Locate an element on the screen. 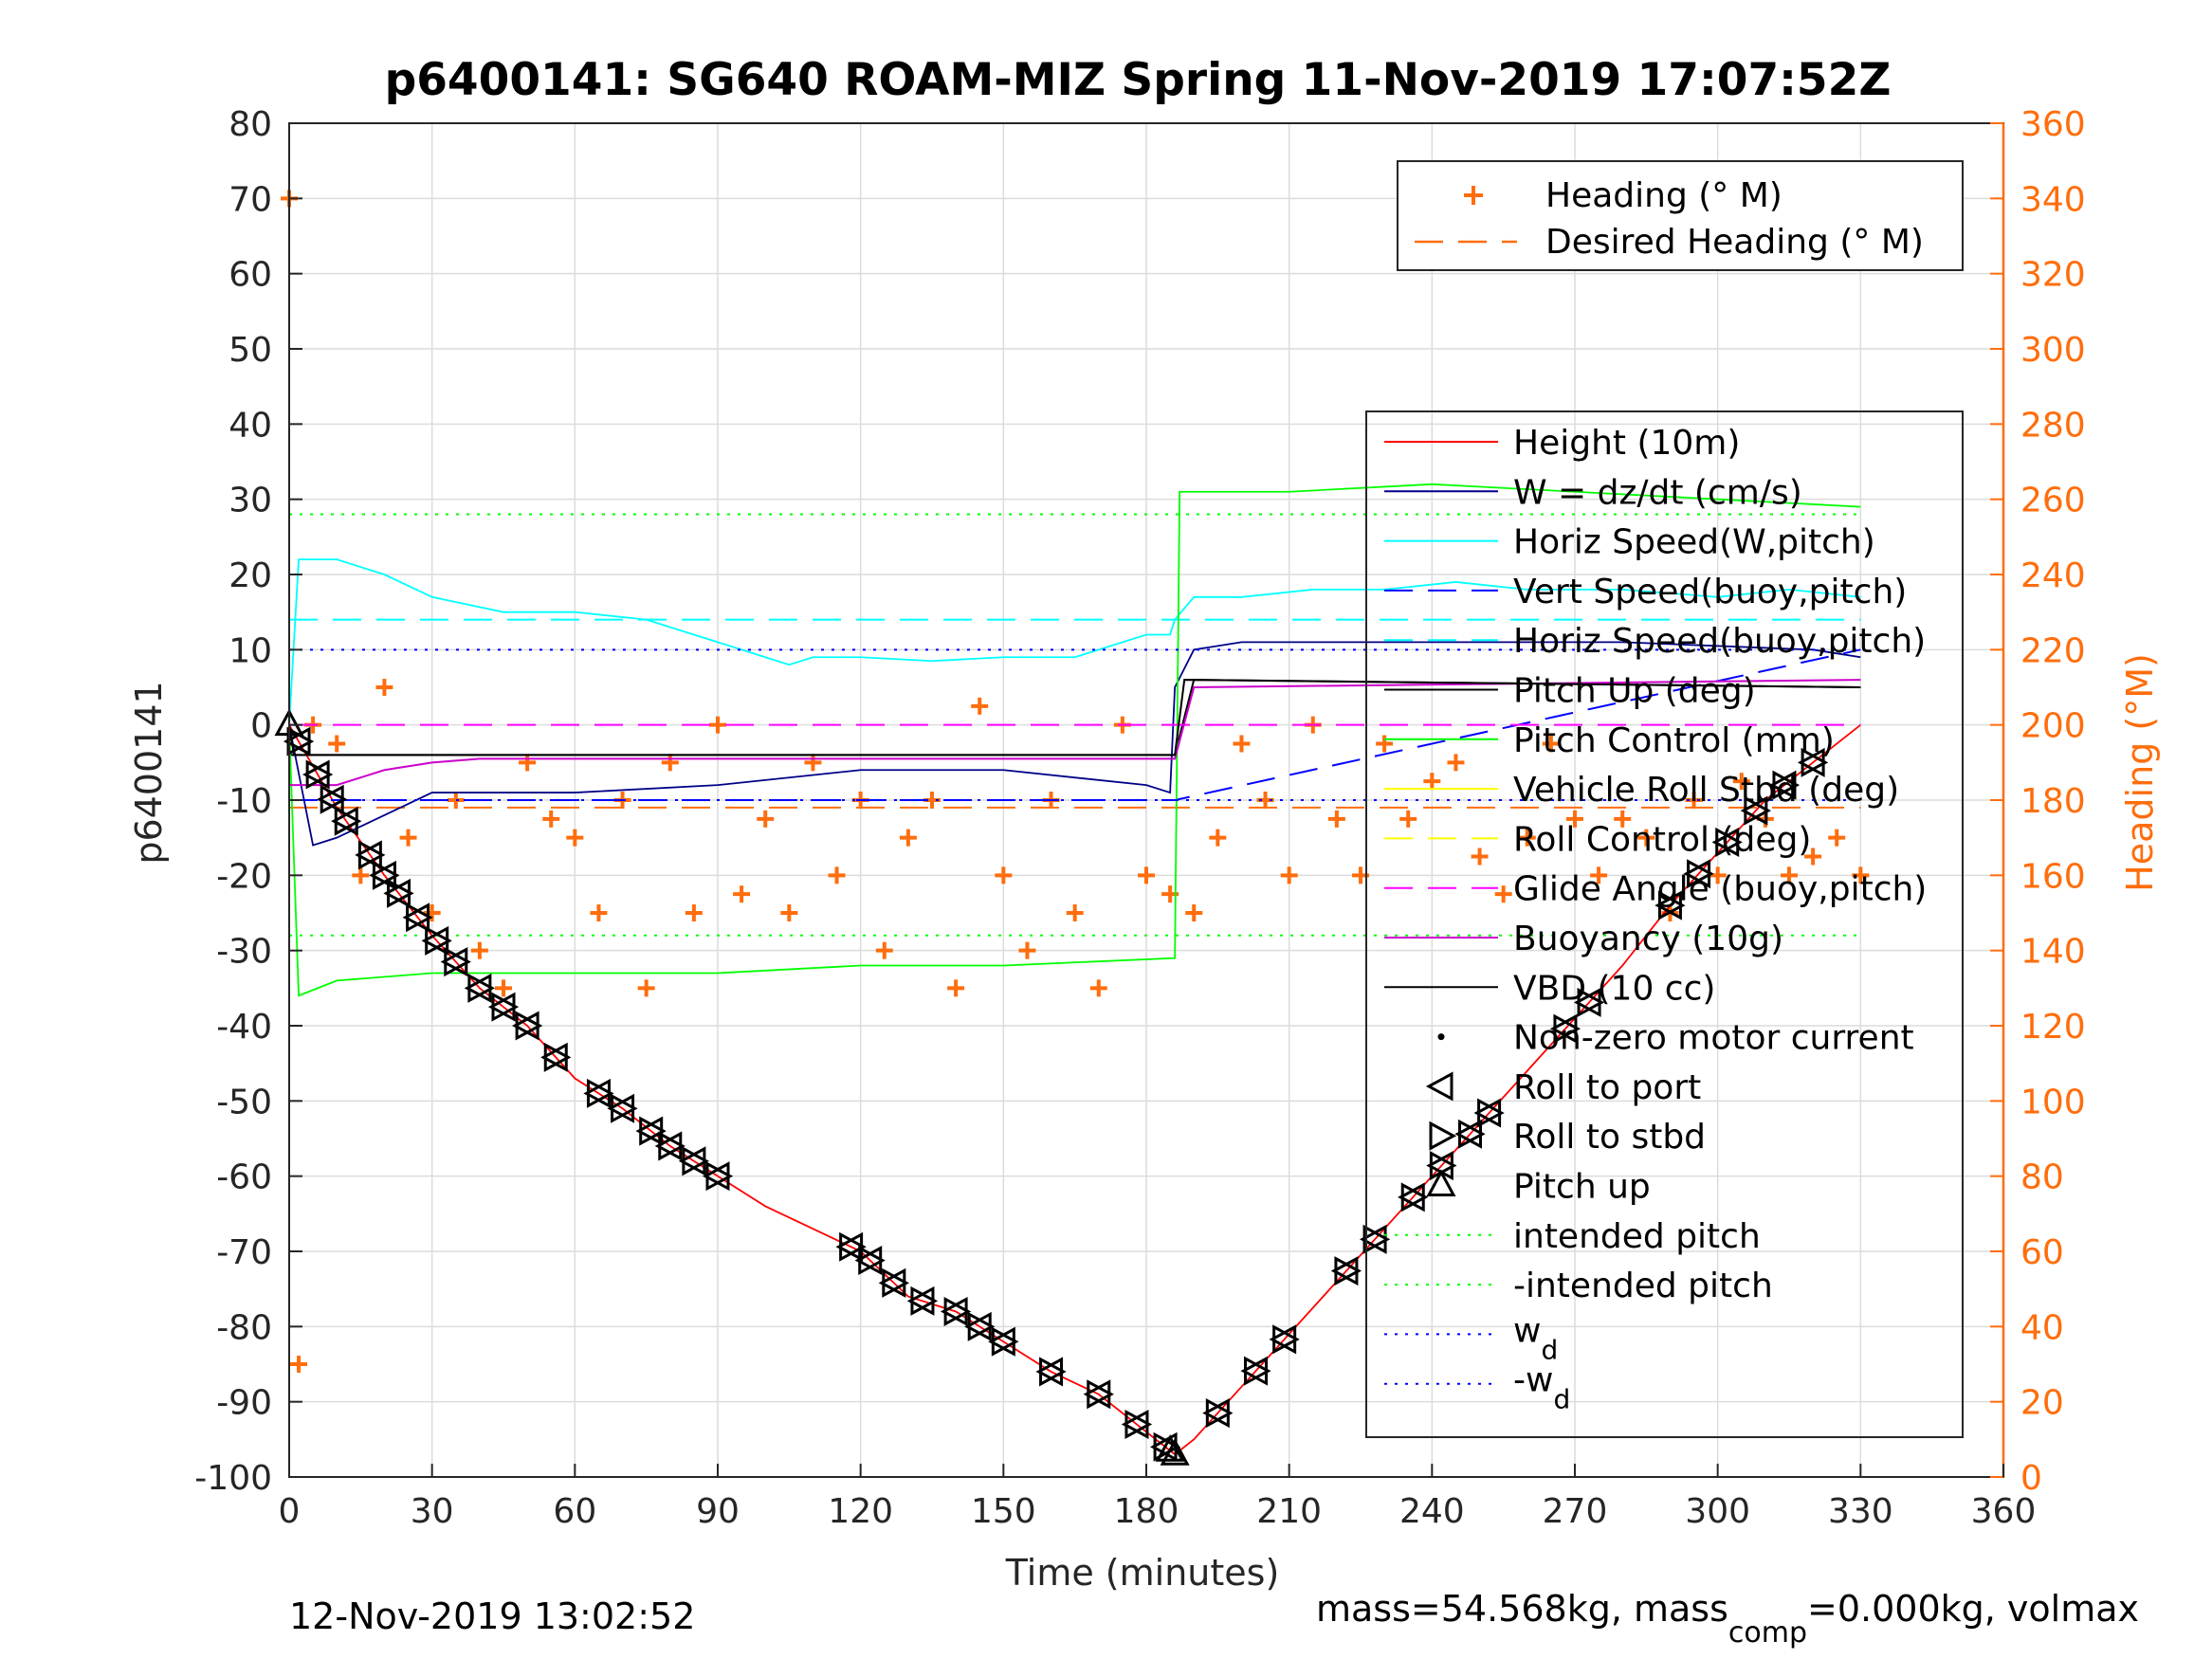  legend-label: VBD (10 cc) is located at coordinates (1614, 988).